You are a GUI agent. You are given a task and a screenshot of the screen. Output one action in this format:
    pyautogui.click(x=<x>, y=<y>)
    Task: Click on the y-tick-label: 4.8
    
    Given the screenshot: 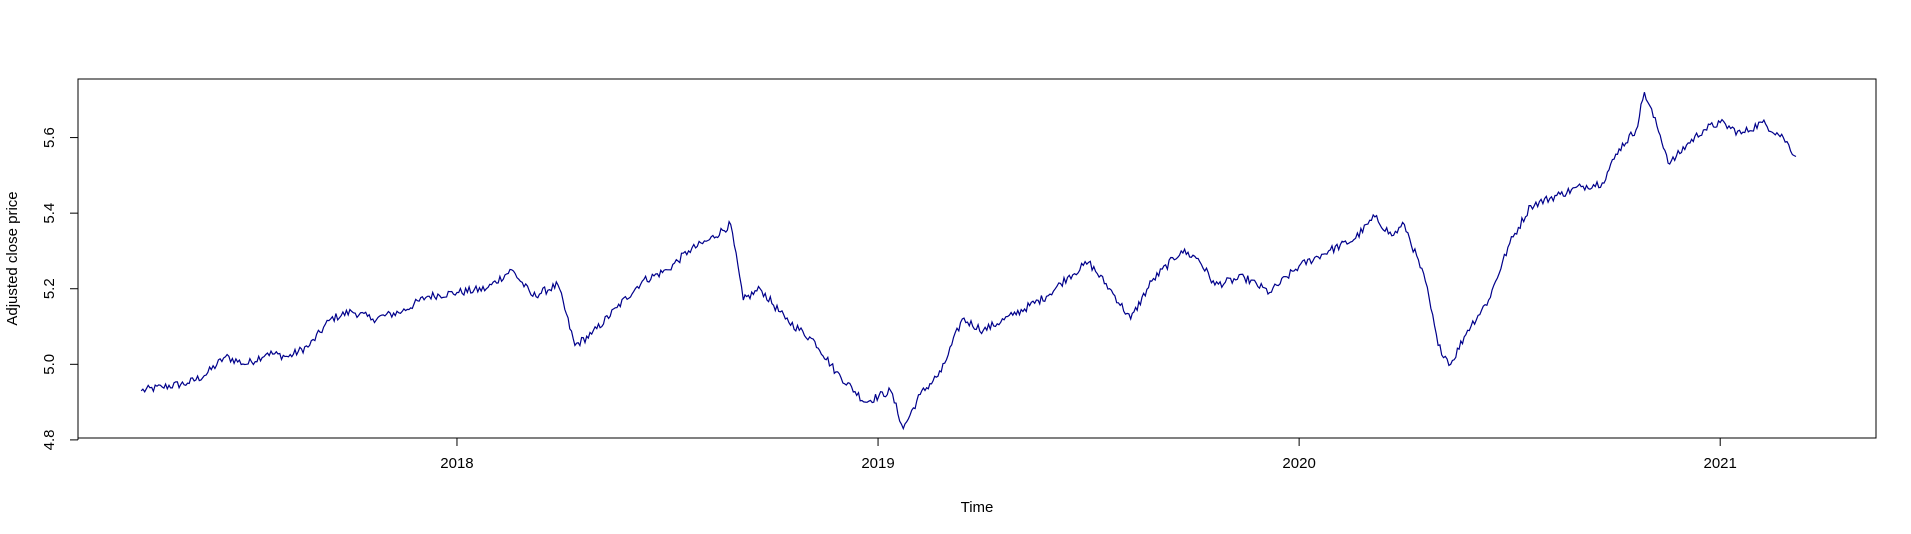 What is the action you would take?
    pyautogui.click(x=49, y=439)
    